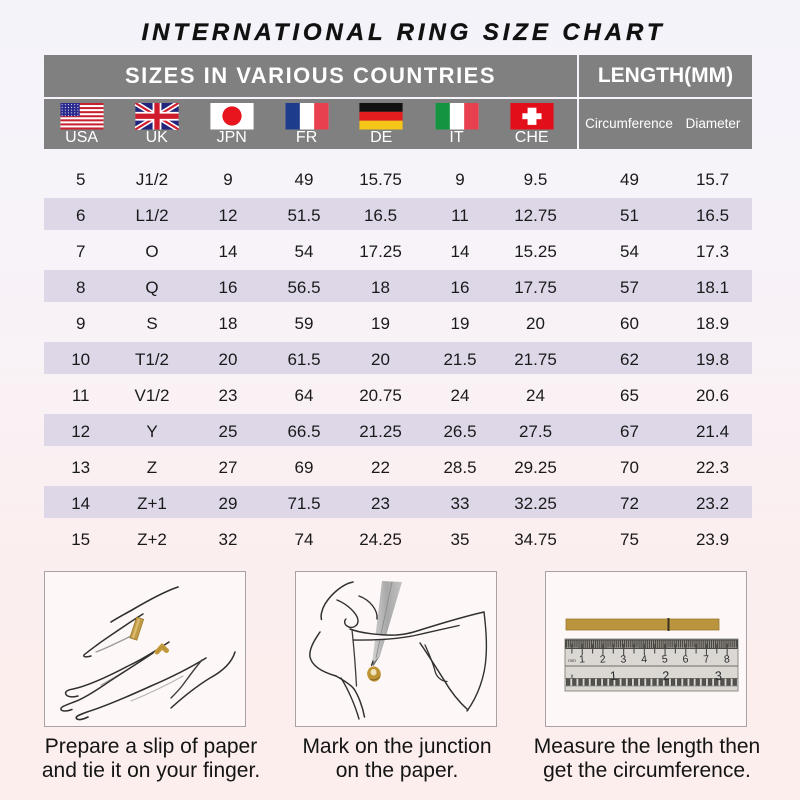 This screenshot has width=800, height=800. I want to click on svg-text: 6, so click(685, 659).